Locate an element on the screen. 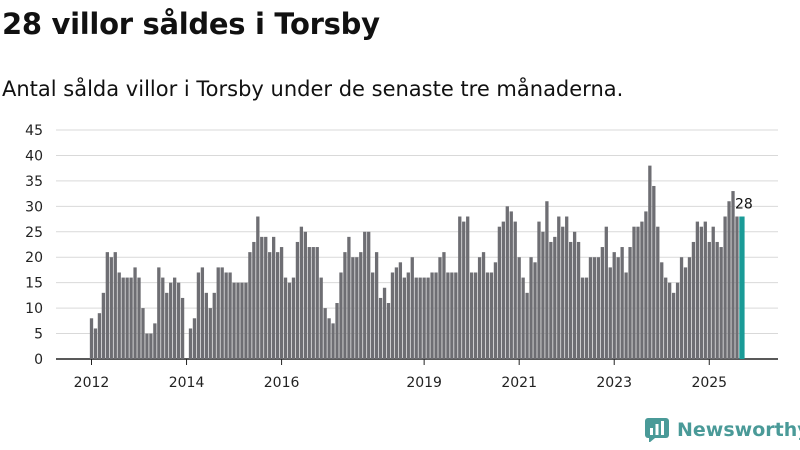 The width and height of the screenshot is (800, 450). y-tick-label: 25 is located at coordinates (34, 233).